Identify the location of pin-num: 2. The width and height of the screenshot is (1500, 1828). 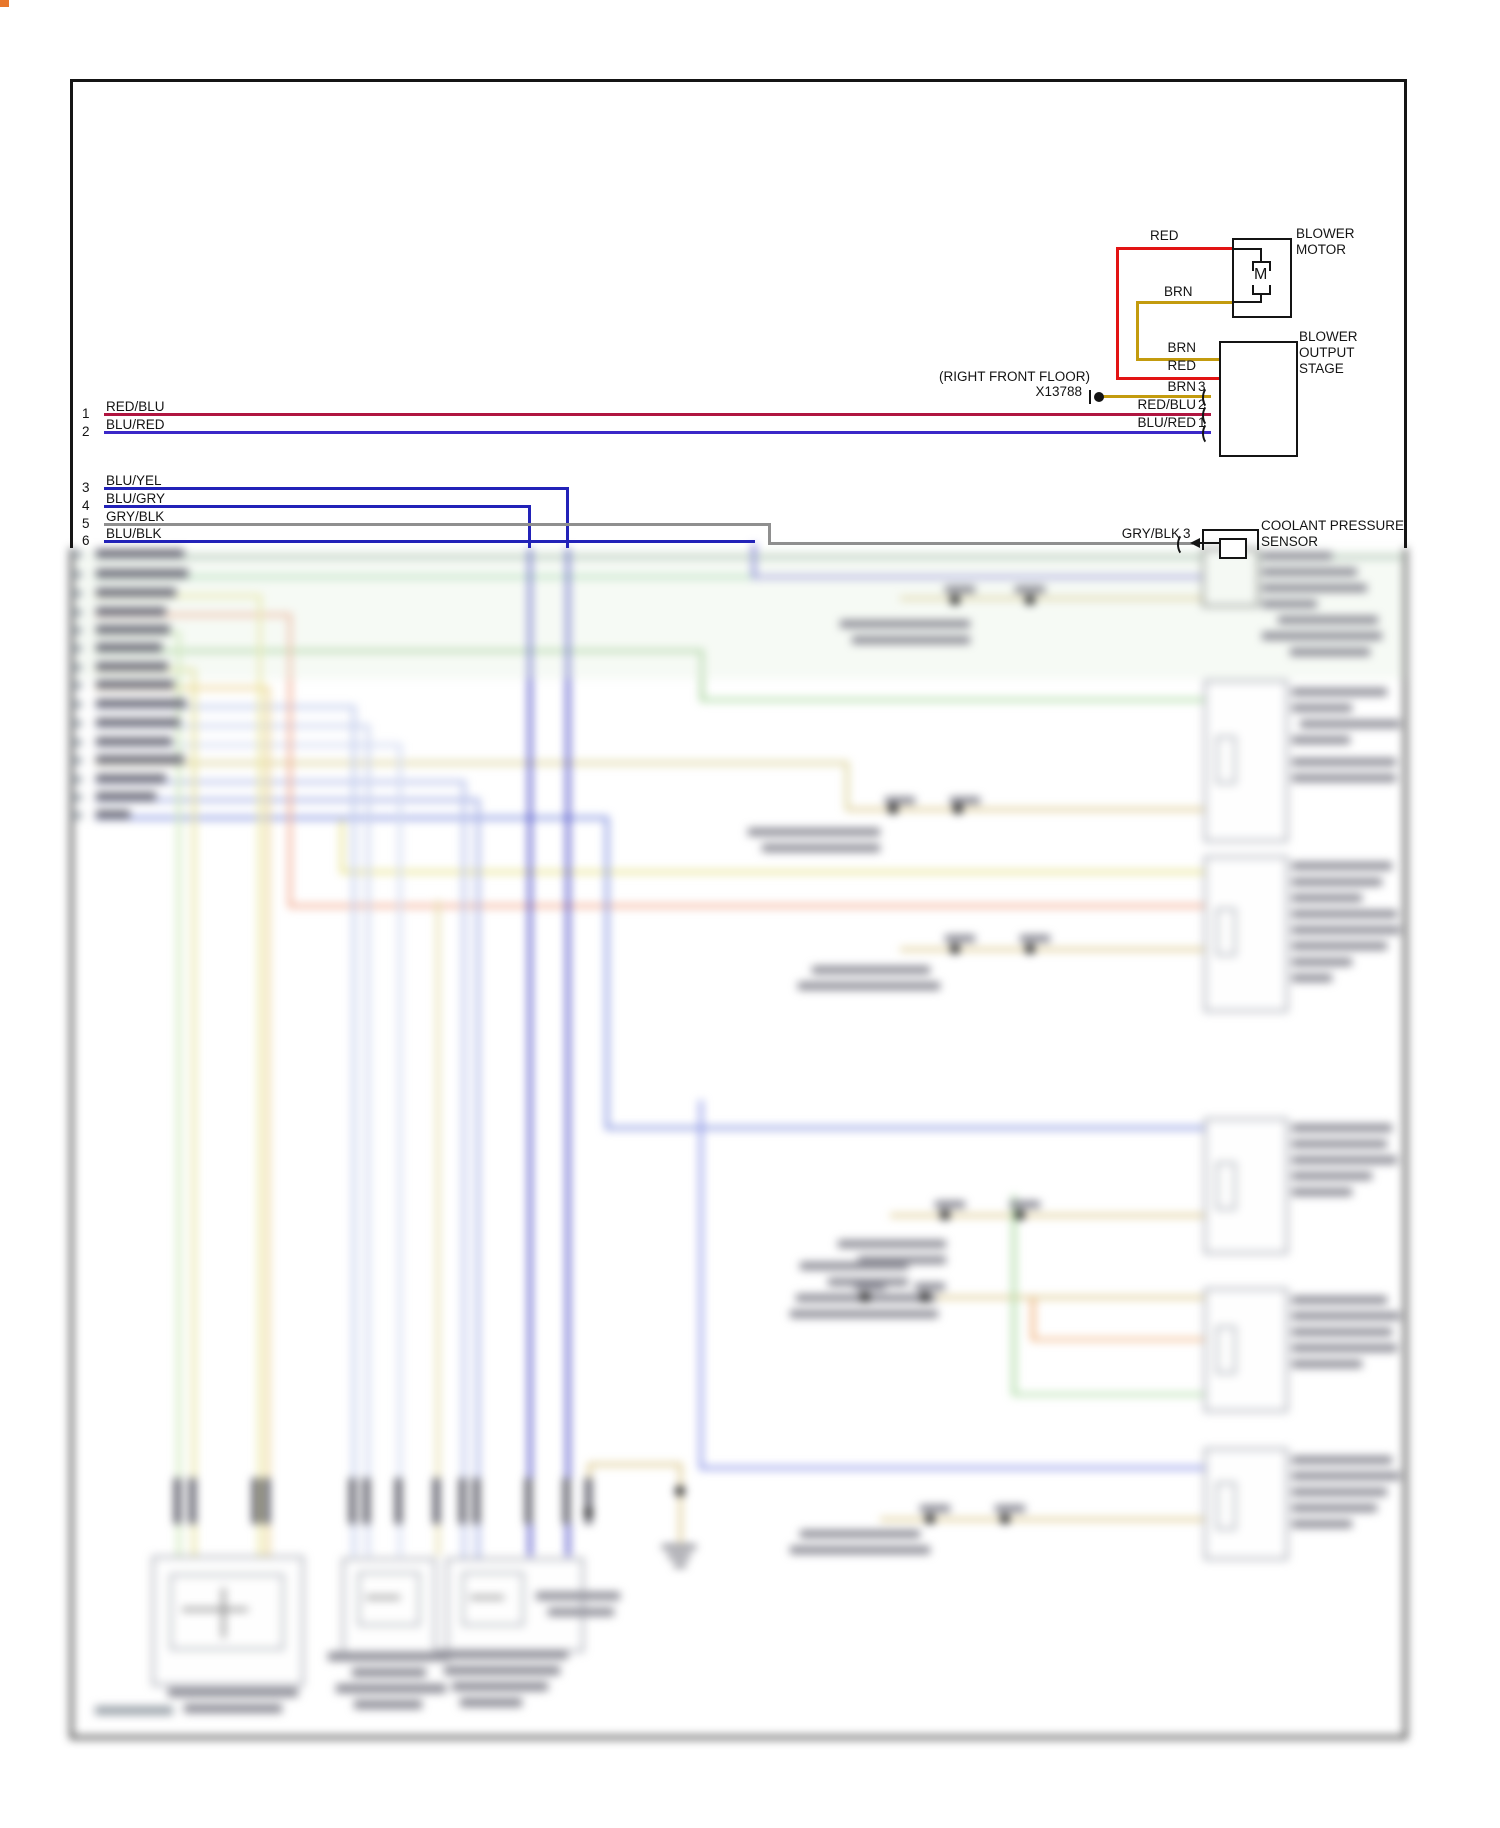
(1202, 404).